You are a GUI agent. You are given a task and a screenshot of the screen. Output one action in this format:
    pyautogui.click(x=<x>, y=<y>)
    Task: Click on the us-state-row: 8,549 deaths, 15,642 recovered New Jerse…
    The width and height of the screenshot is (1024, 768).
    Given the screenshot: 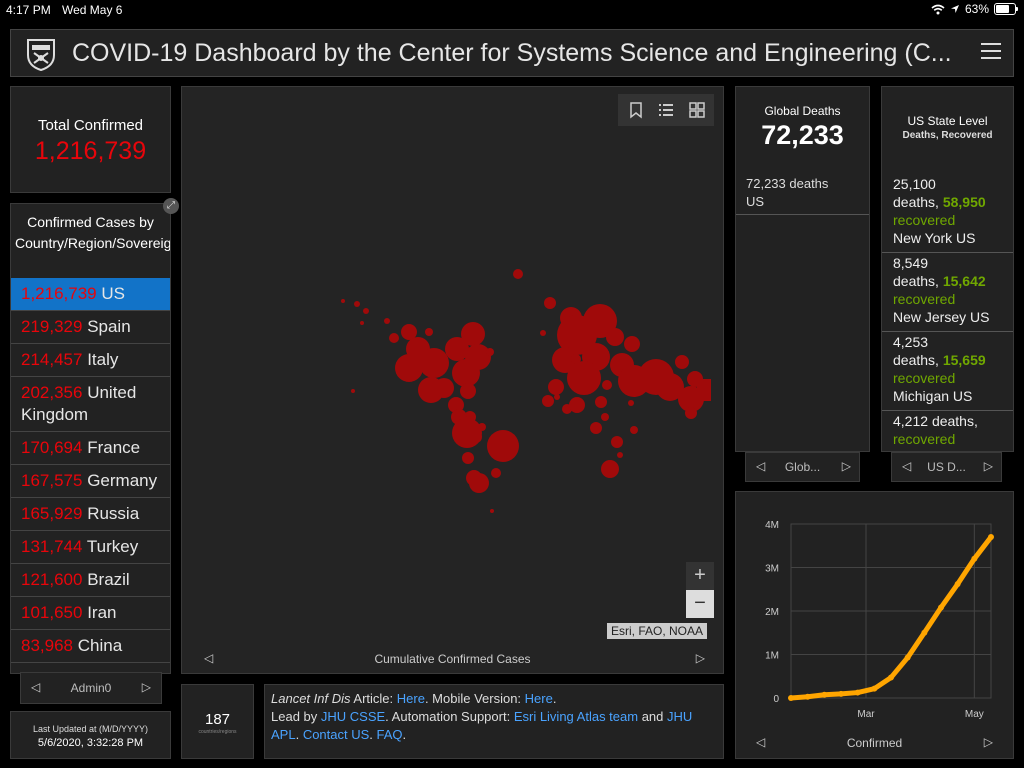 What is the action you would take?
    pyautogui.click(x=947, y=292)
    